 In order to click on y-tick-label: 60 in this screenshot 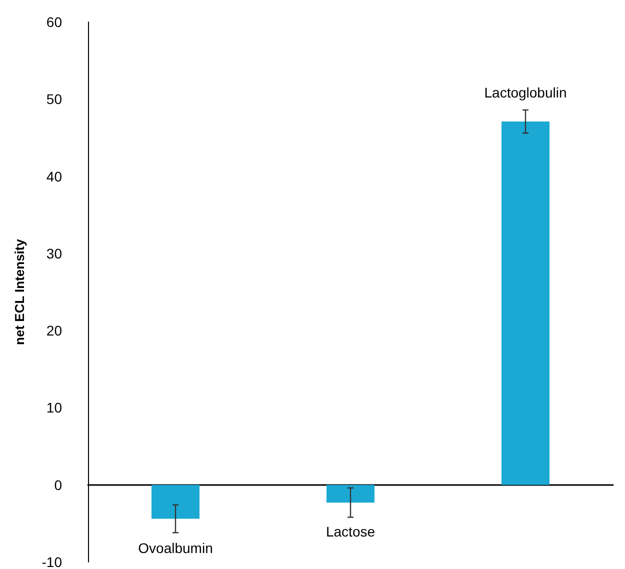, I will do `click(54, 22)`.